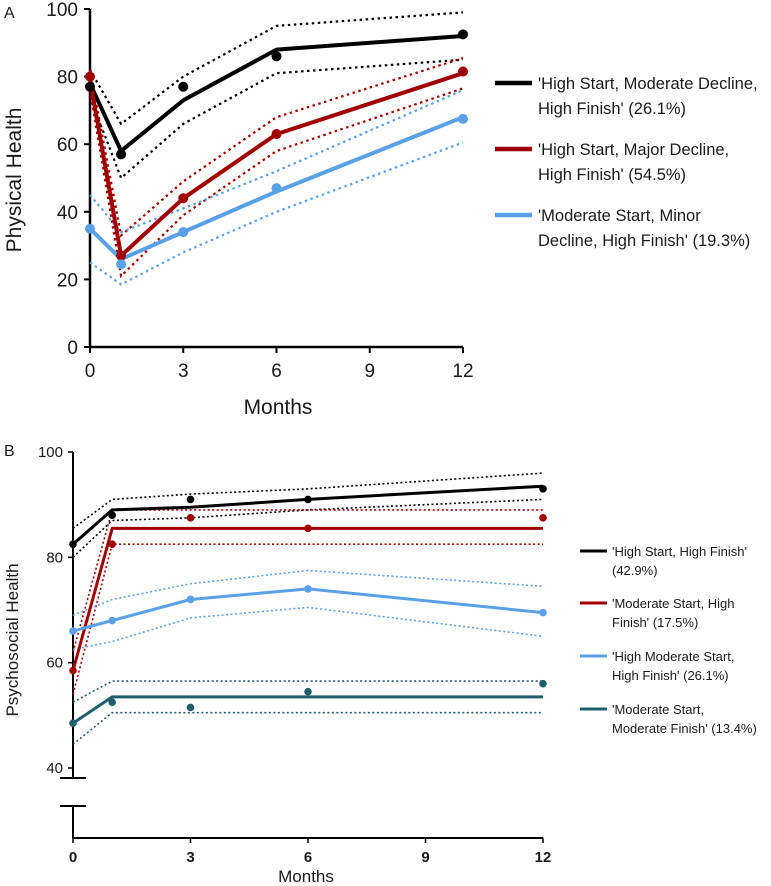 The image size is (771, 886). I want to click on panel-a-y-tick-label: 60, so click(67, 145).